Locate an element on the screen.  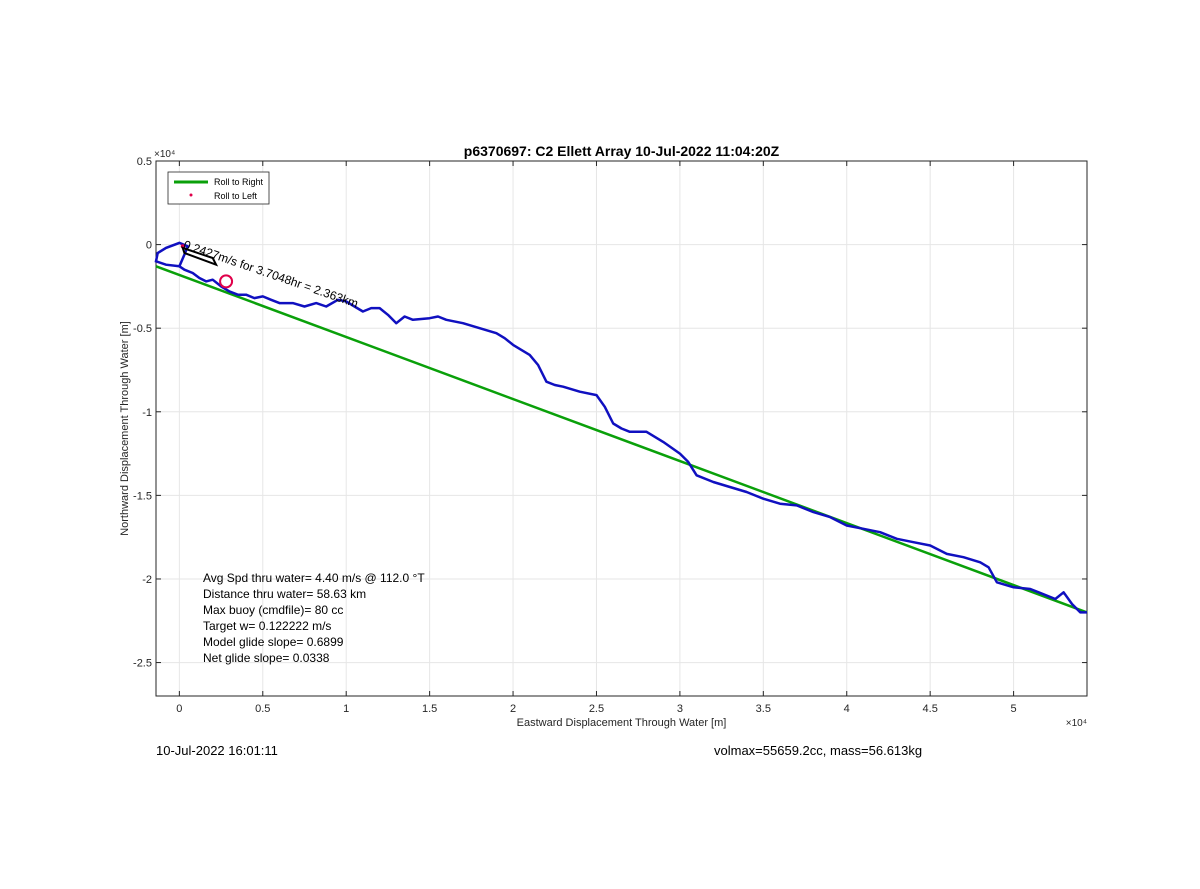
x-tick-label: 3 is located at coordinates (680, 709).